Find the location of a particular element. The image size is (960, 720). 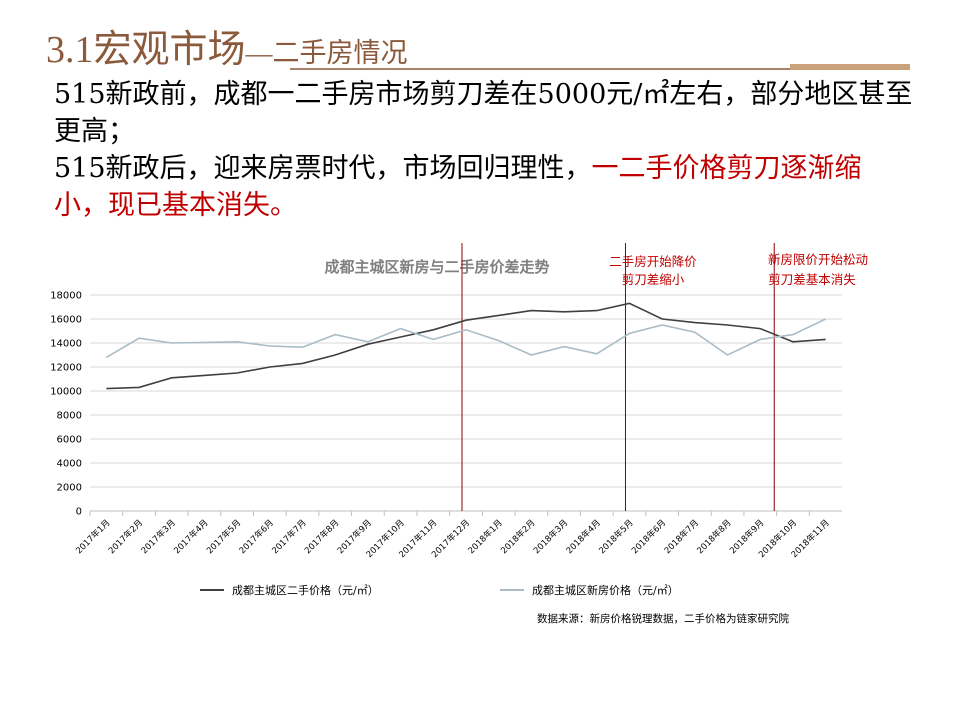

text: 515新政后，迎来房票时代，市场回归理性， is located at coordinates (323, 168).